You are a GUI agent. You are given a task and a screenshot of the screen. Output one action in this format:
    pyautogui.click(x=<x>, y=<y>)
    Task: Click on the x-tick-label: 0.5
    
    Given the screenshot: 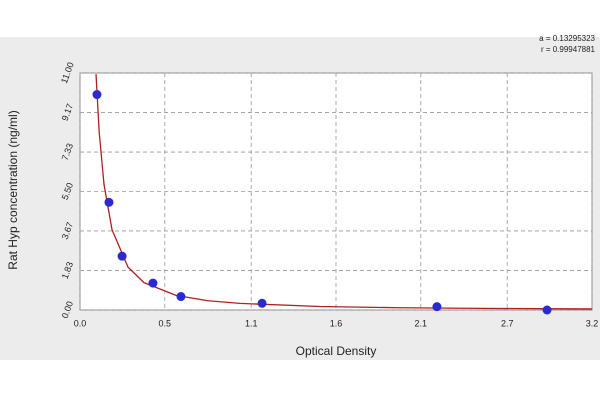 What is the action you would take?
    pyautogui.click(x=165, y=323)
    